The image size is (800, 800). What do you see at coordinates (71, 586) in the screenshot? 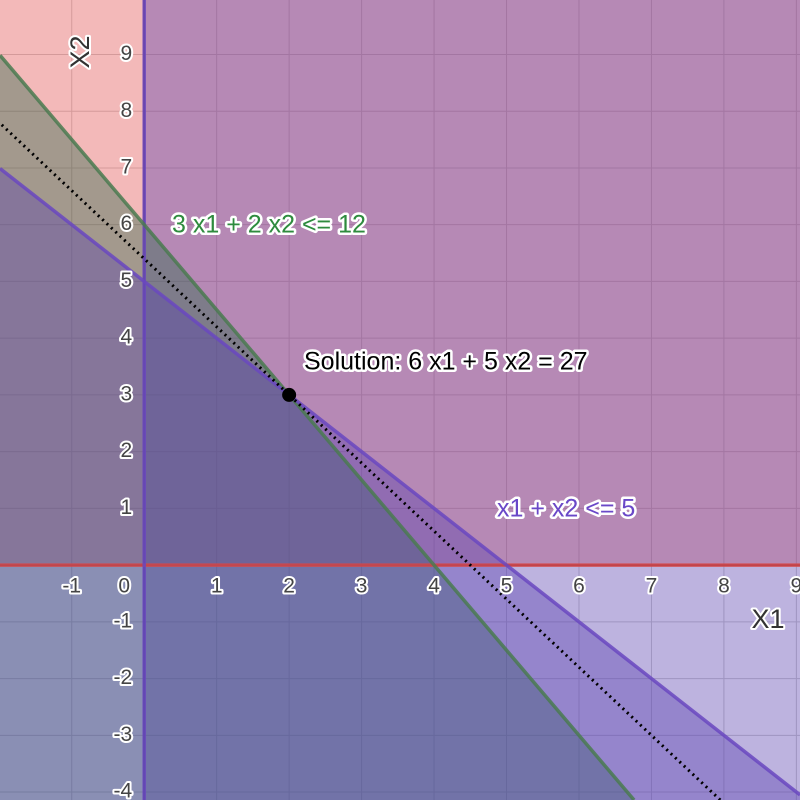
I see `x-tick-label: -1` at bounding box center [71, 586].